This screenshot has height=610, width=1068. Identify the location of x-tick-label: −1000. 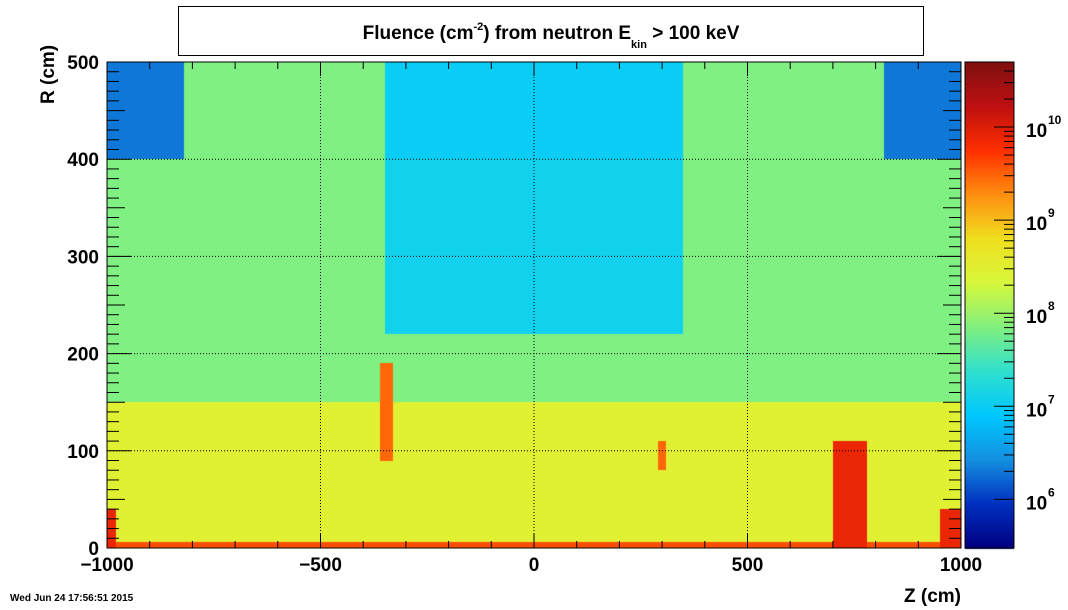
(106, 565).